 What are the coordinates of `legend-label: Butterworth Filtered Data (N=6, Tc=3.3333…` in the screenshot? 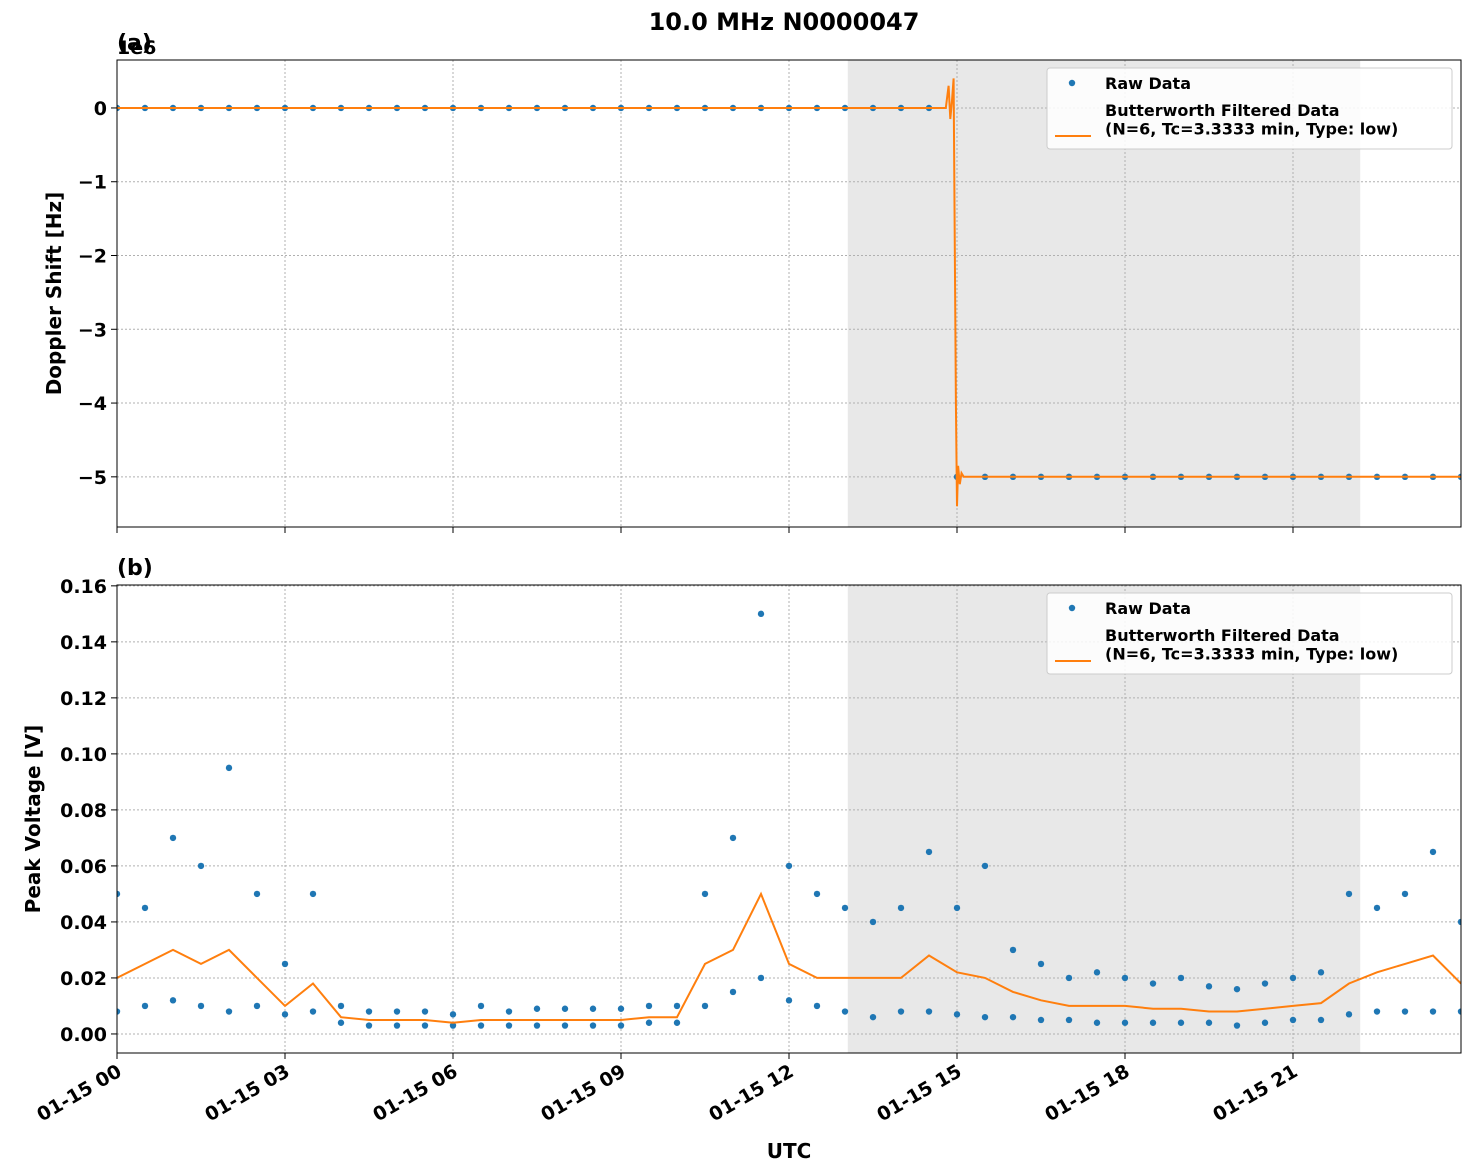 It's located at (1251, 119).